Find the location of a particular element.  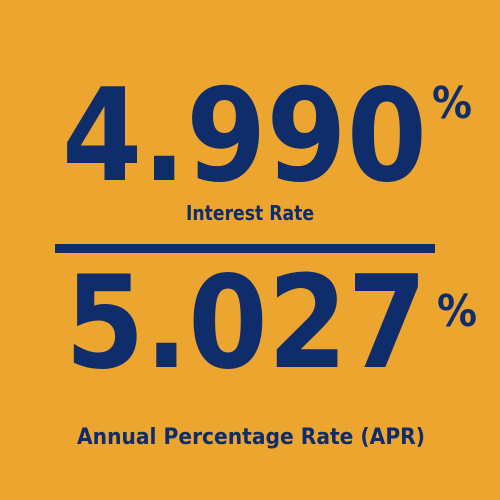

divider is located at coordinates (245, 248).